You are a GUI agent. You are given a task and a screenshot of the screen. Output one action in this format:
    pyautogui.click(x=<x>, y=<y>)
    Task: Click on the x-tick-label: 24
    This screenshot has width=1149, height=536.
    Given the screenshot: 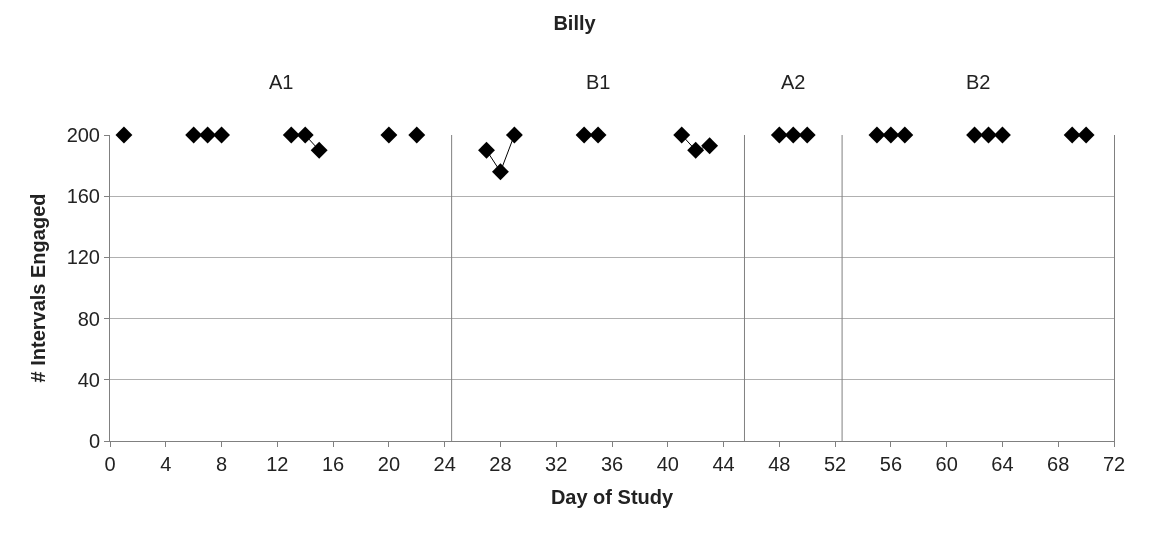 What is the action you would take?
    pyautogui.click(x=444, y=464)
    